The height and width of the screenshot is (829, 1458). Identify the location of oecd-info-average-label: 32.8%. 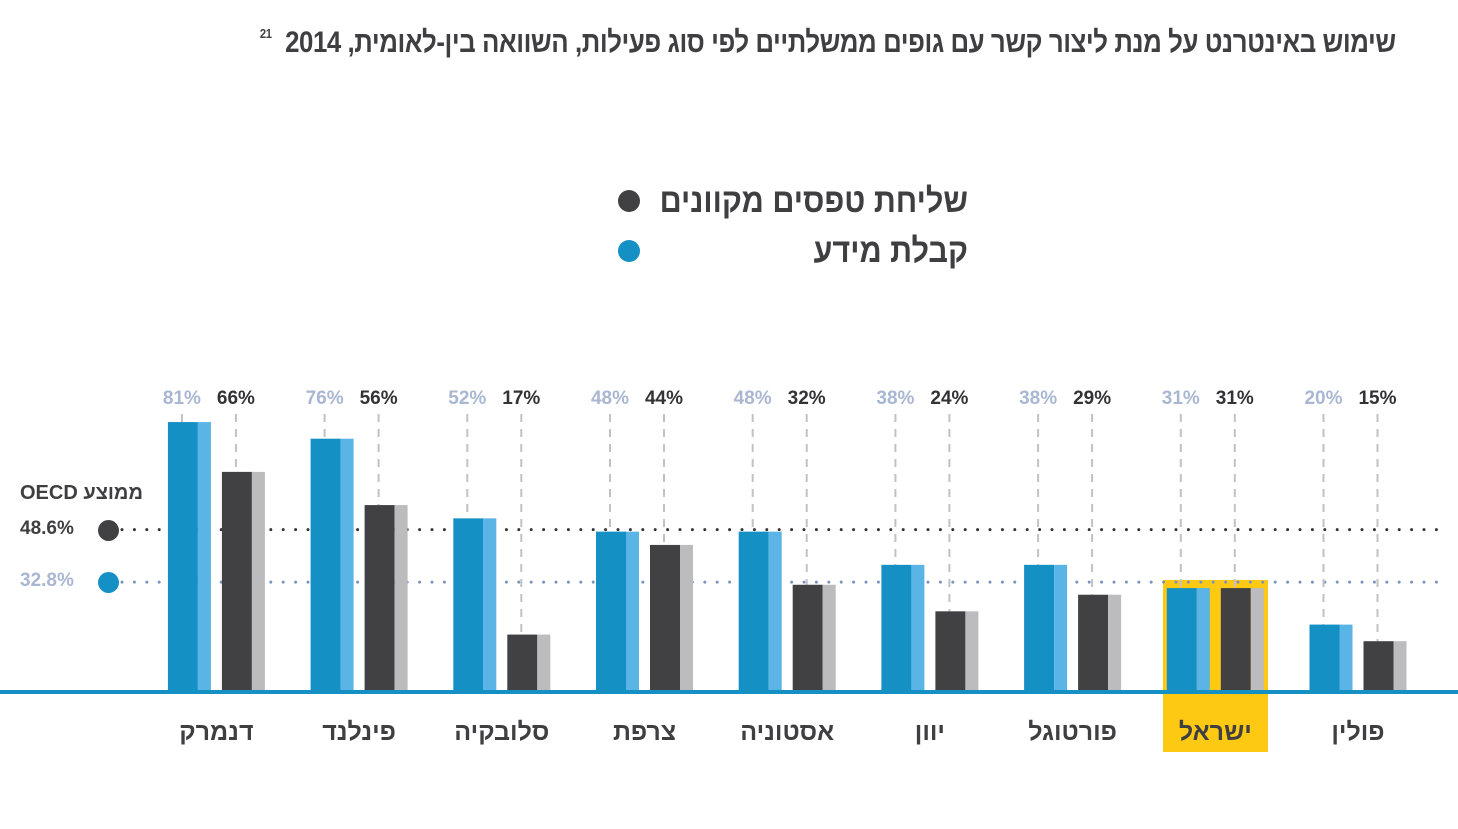
(47, 581).